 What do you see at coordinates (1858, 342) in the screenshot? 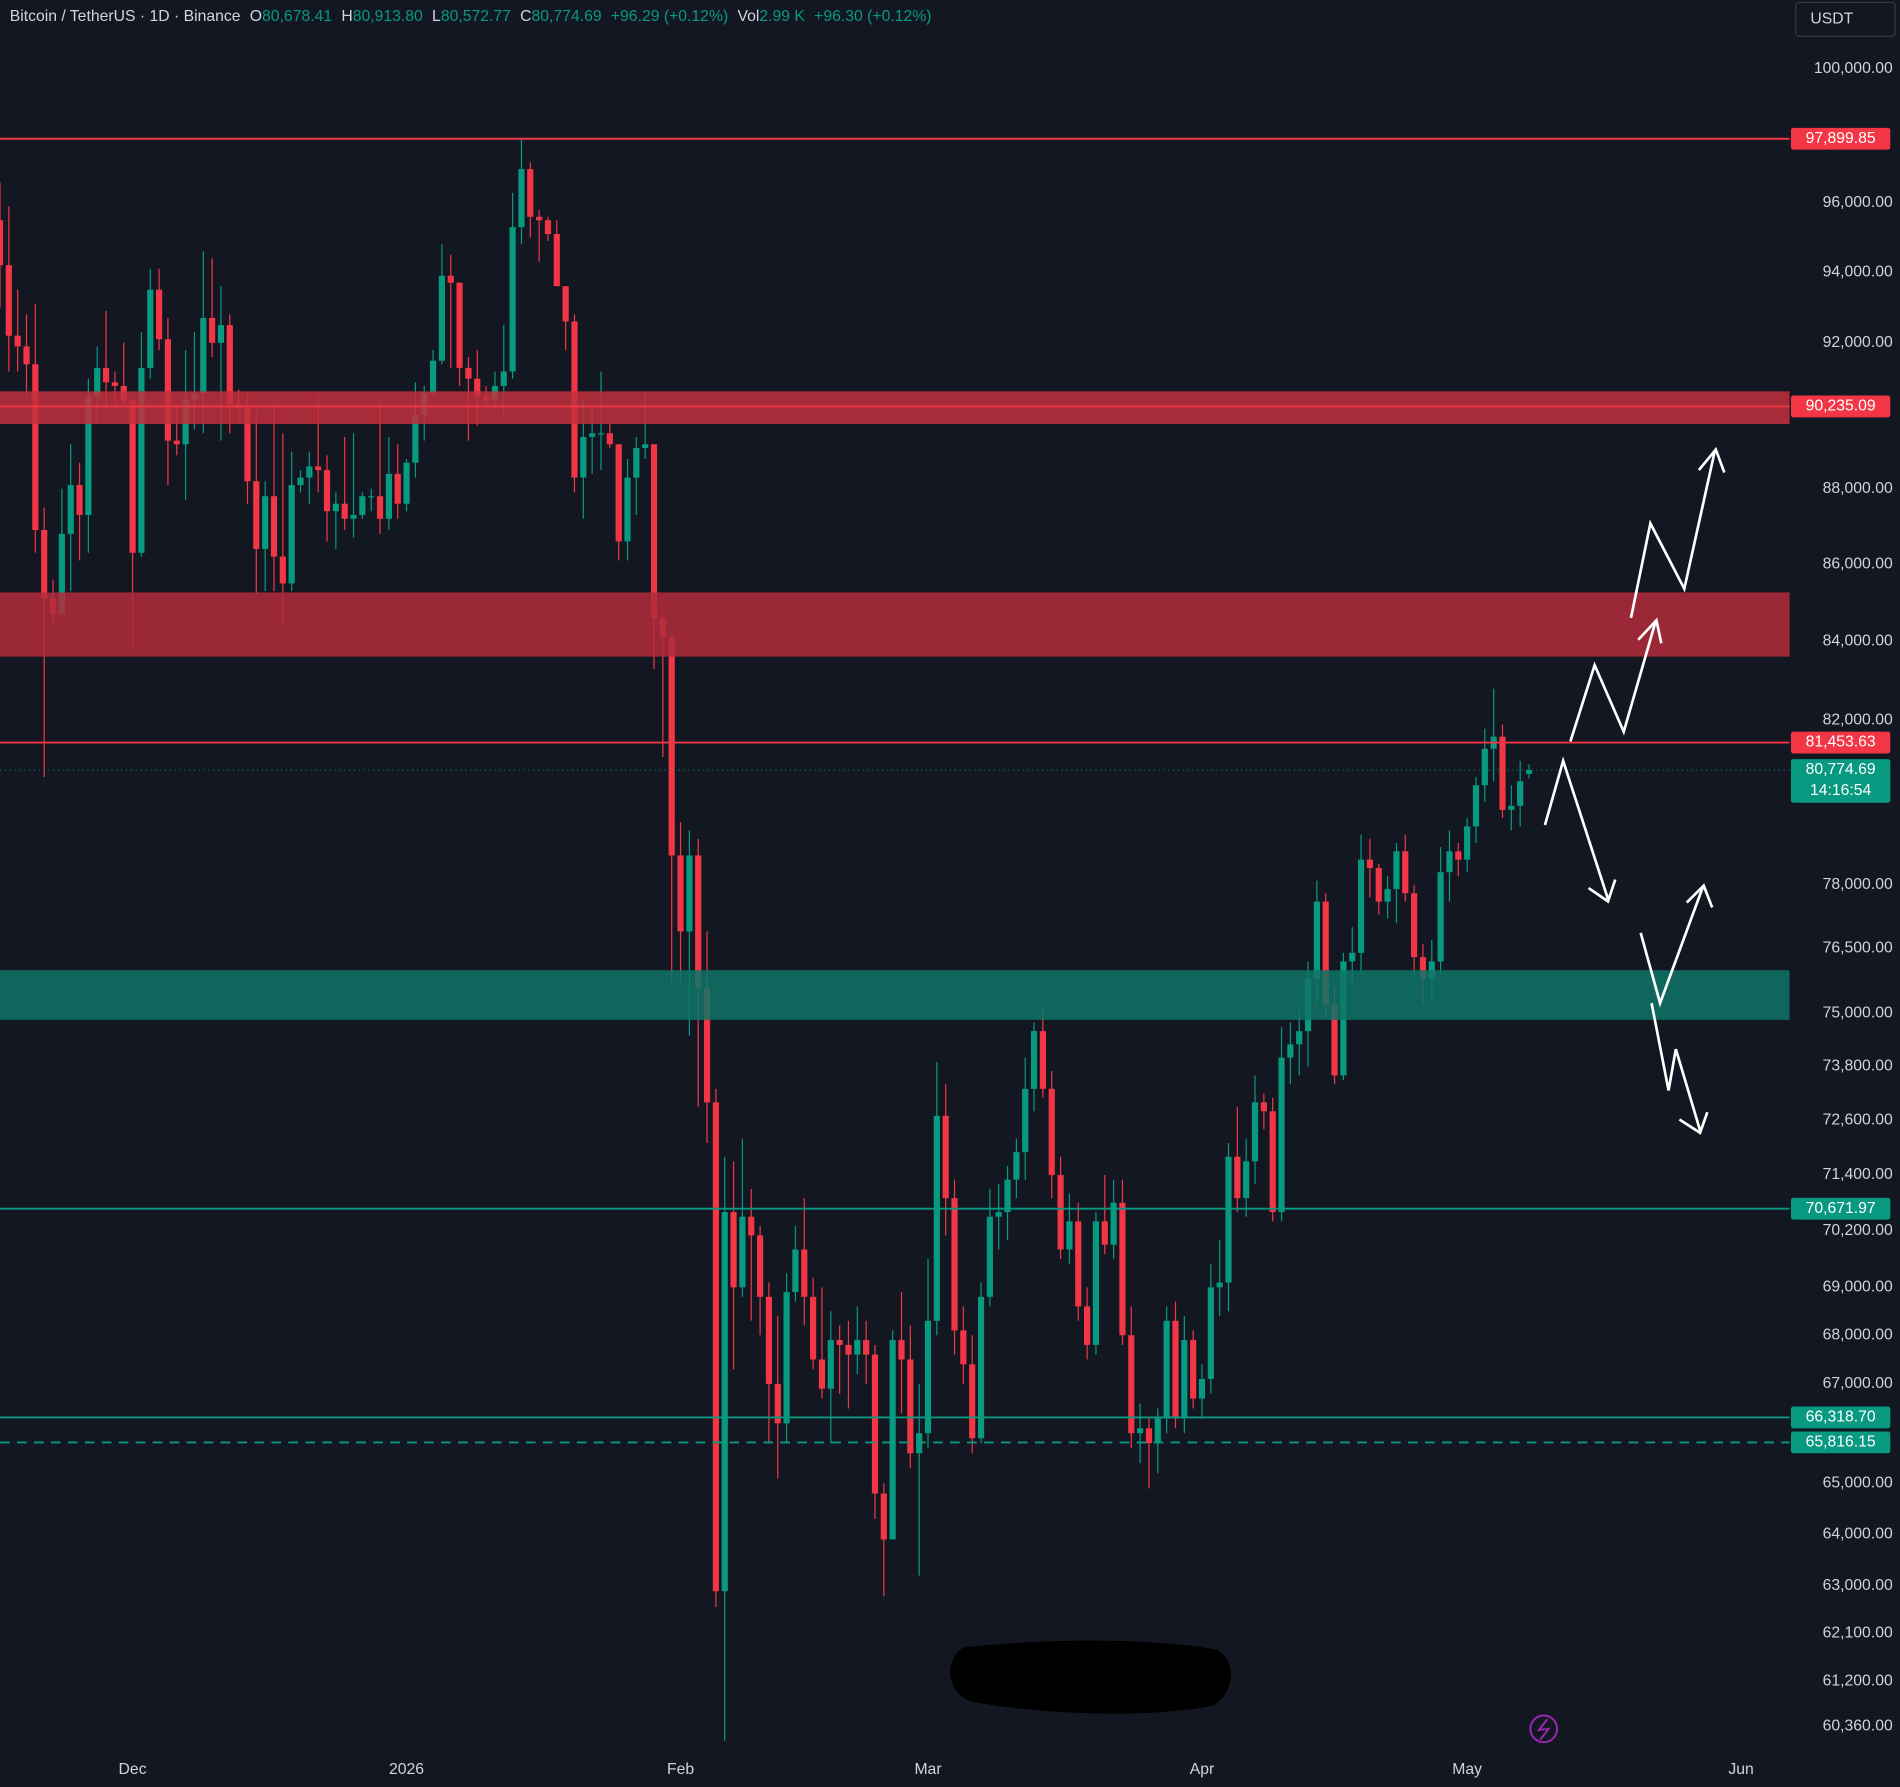
I see `y-tick-label: 92,000.00` at bounding box center [1858, 342].